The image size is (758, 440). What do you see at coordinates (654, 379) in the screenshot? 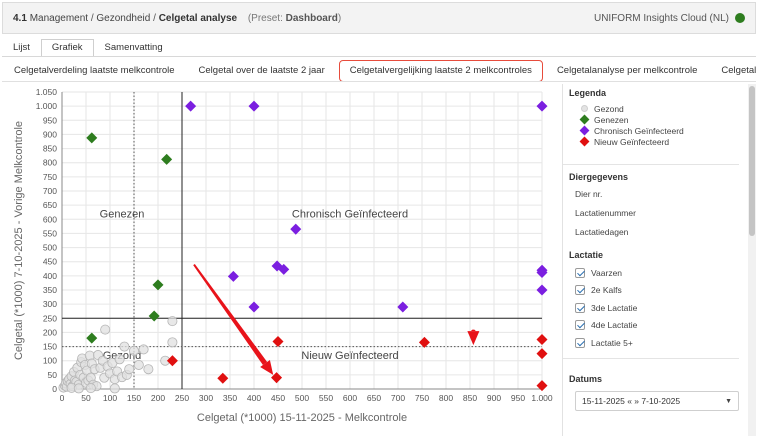
I see `dates-section: Datums` at bounding box center [654, 379].